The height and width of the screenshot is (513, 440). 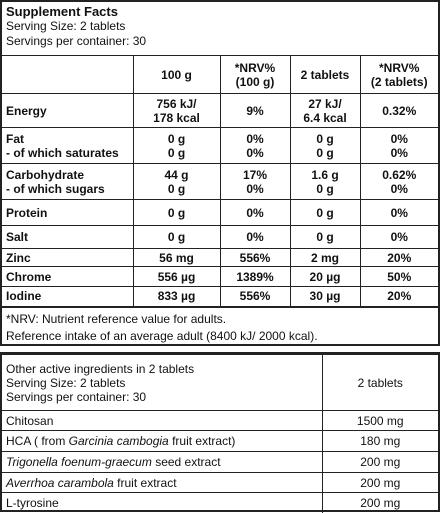 I want to click on row: Iodine 833 µg 556% 30 µg 20%, so click(x=220, y=297).